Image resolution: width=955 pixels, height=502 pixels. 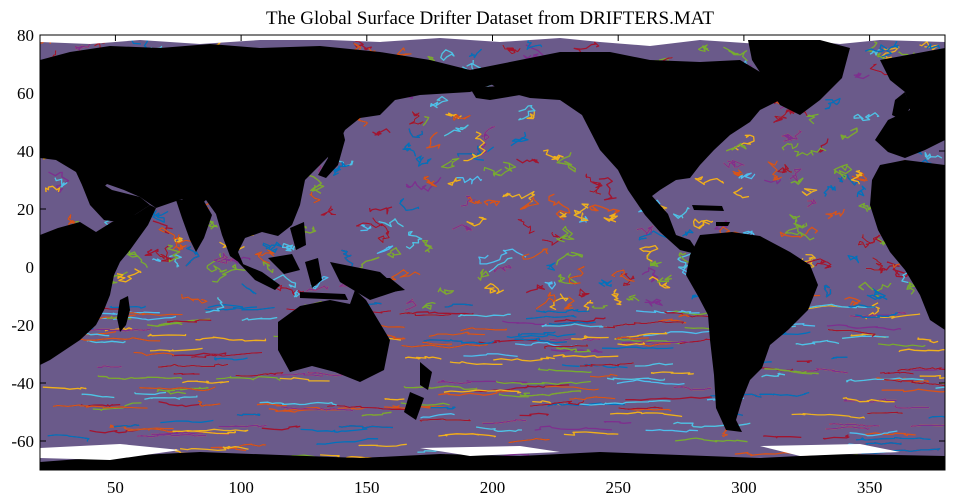 What do you see at coordinates (123, 314) in the screenshot?
I see `madagascar-island` at bounding box center [123, 314].